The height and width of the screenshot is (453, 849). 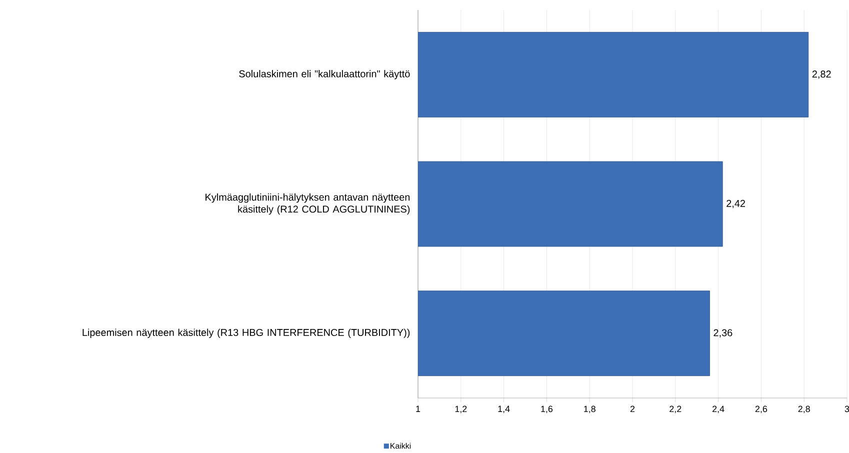 I want to click on x-tick-label: 1,2, so click(x=461, y=410).